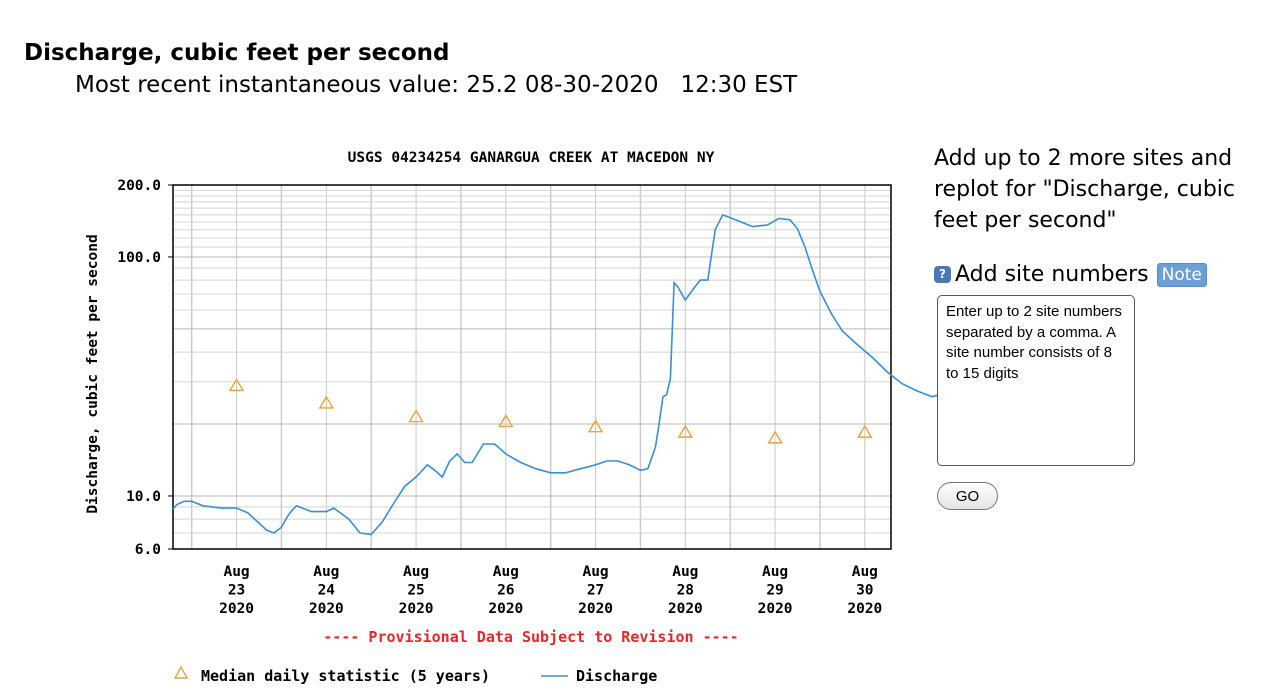 This screenshot has width=1280, height=694. I want to click on y-tick-labels: 200.0 100.0 10.0 6.0, so click(145, 368).